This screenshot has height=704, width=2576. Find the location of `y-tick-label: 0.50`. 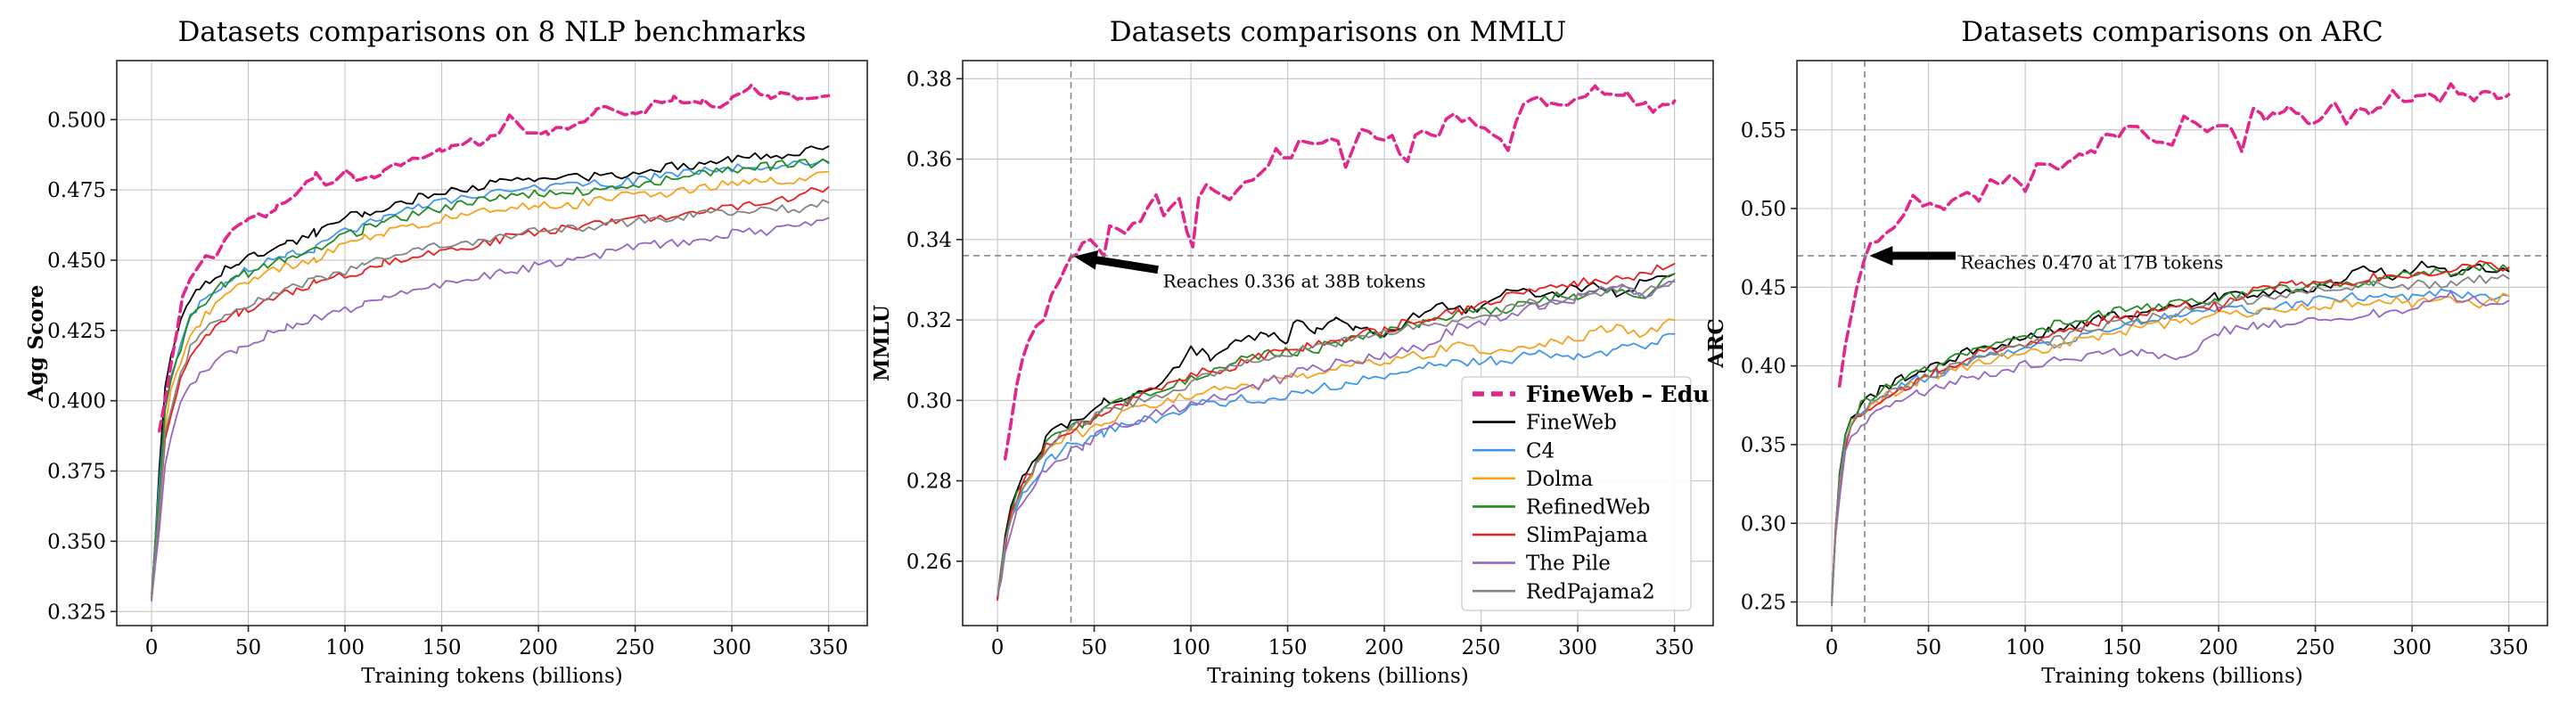

y-tick-label: 0.50 is located at coordinates (1763, 209).